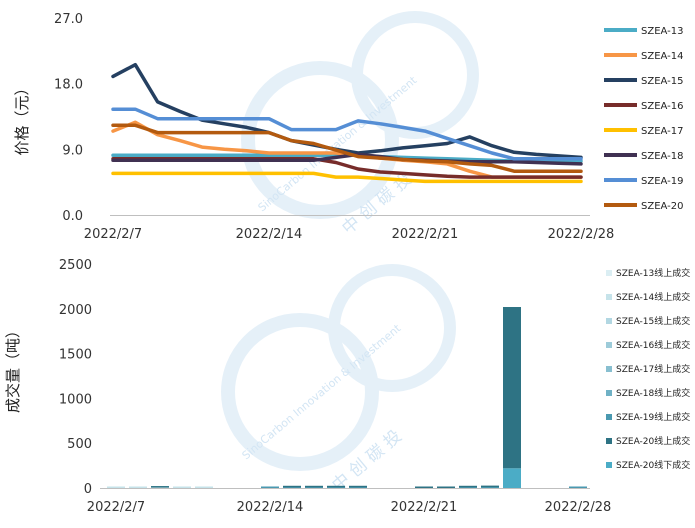  What do you see at coordinates (653, 393) in the screenshot?
I see `legend-label: SZEA-18线上成交` at bounding box center [653, 393].